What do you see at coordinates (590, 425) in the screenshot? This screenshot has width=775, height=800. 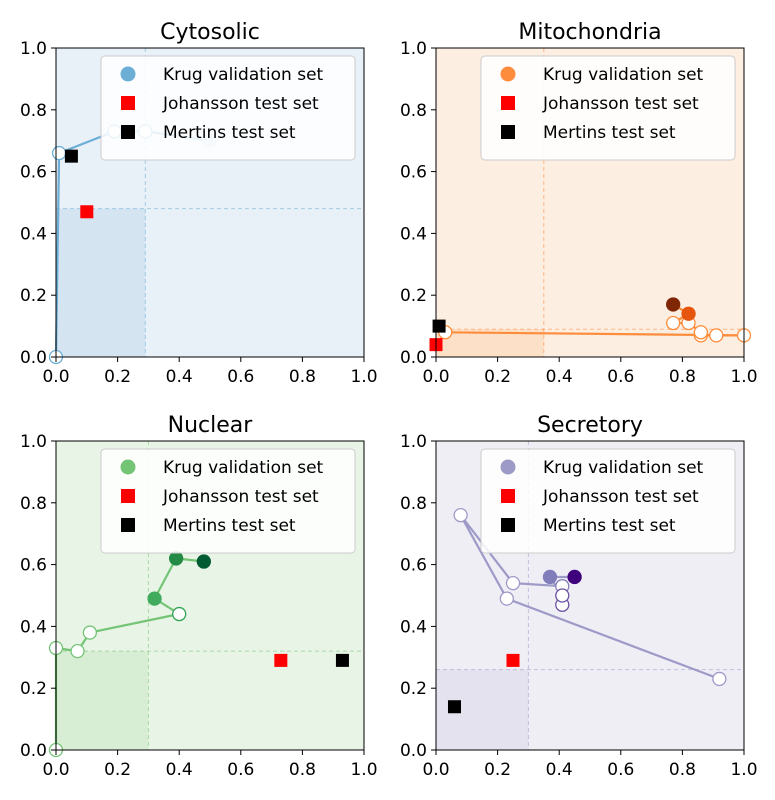 I see `panel-title: Secretory` at bounding box center [590, 425].